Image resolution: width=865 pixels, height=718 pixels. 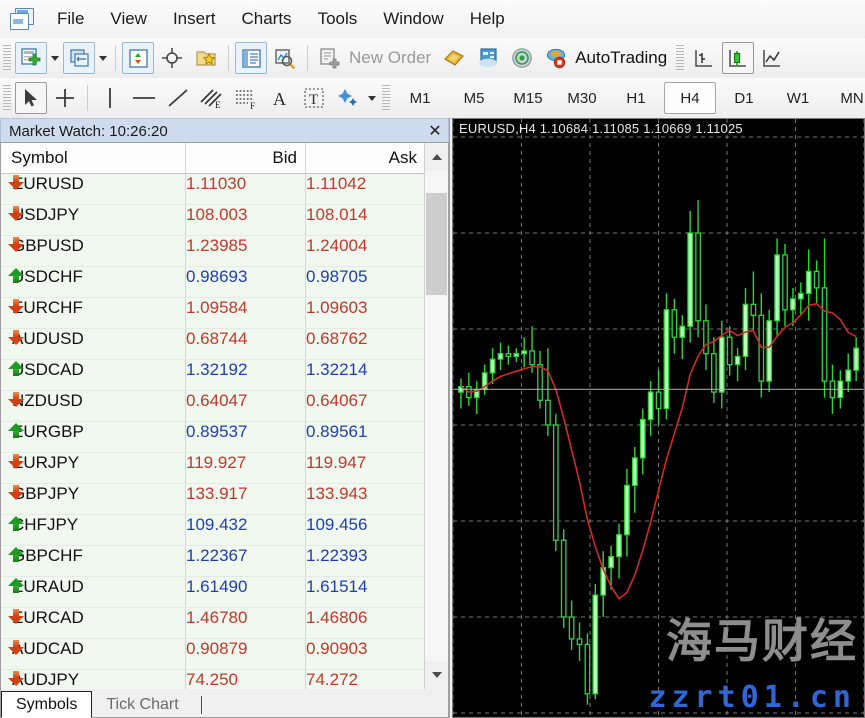 What do you see at coordinates (213, 406) in the screenshot?
I see `table-row: NZDUSD 0.64047 0.64067` at bounding box center [213, 406].